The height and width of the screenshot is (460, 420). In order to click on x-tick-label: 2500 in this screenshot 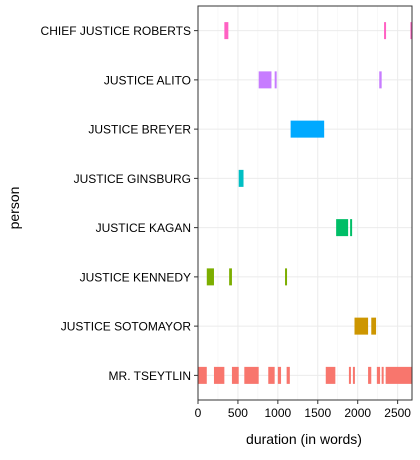, I will do `click(397, 413)`.